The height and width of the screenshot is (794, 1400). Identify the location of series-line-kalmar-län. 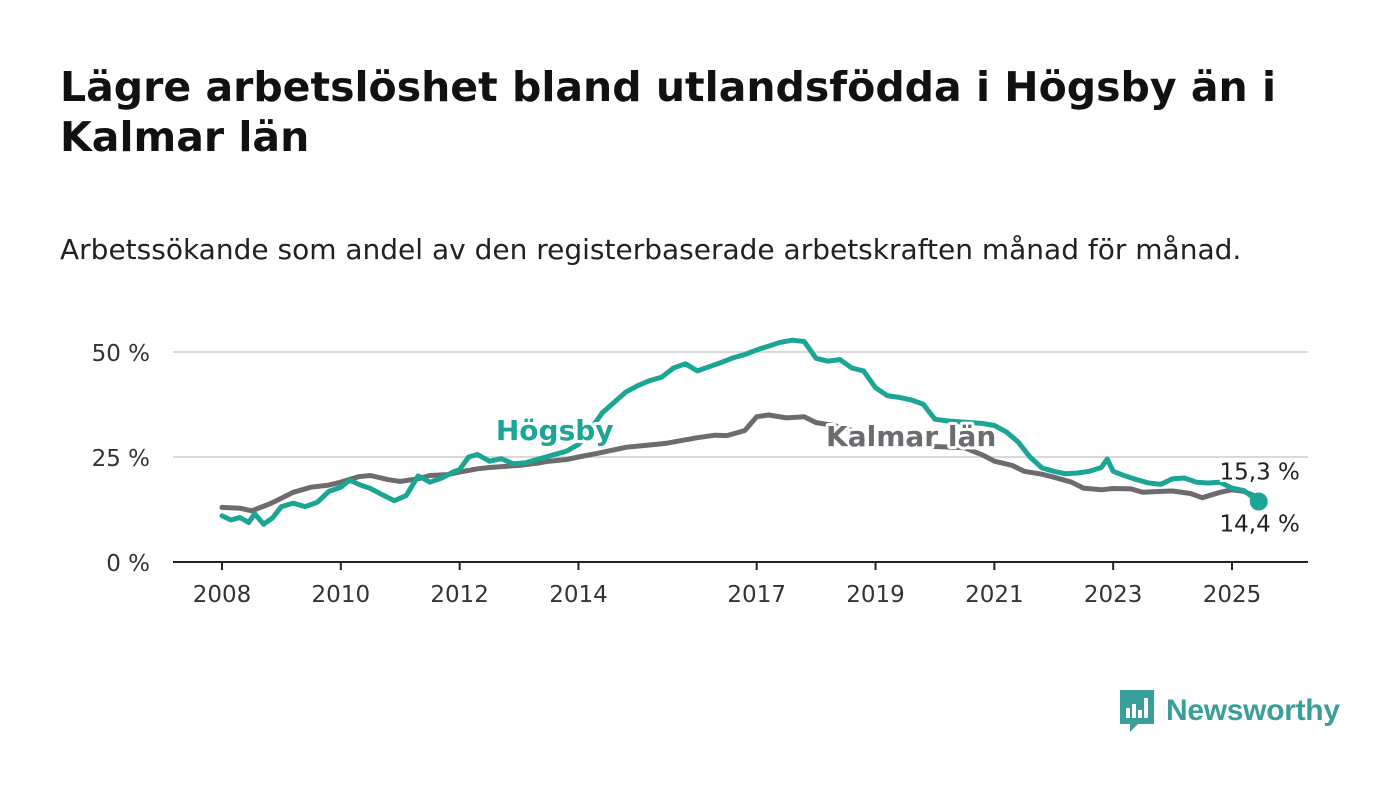
(740, 463).